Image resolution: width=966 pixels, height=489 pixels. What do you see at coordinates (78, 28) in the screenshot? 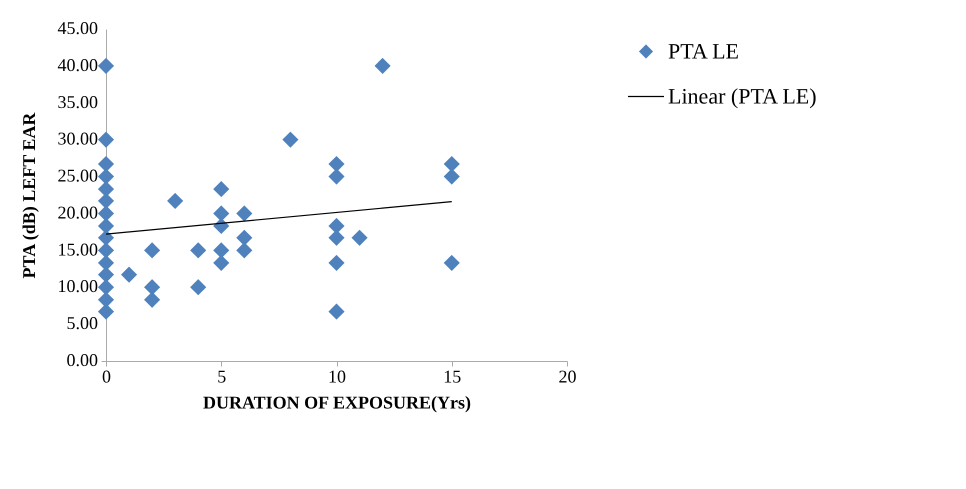
I see `y-tick-label: 45.00` at bounding box center [78, 28].